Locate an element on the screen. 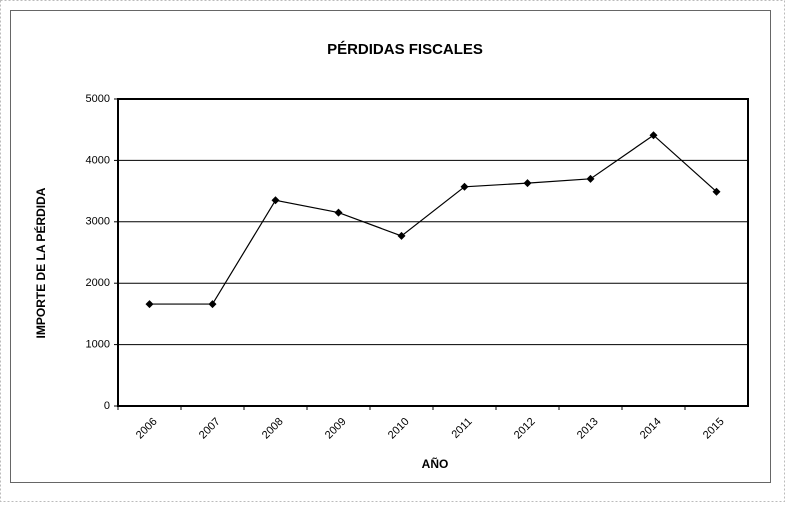 This screenshot has width=785, height=507. y-tick-label: 3000 is located at coordinates (98, 222).